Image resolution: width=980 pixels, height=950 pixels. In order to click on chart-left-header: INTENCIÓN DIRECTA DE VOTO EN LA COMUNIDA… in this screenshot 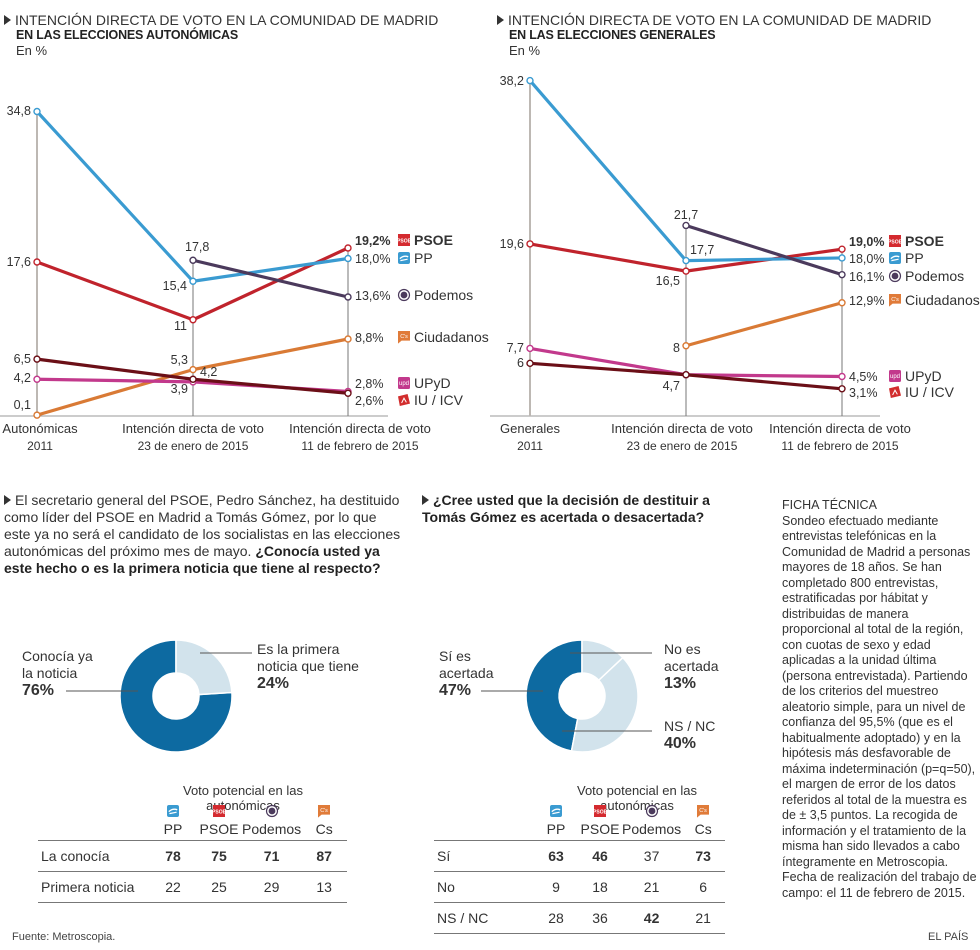, I will do `click(221, 35)`.